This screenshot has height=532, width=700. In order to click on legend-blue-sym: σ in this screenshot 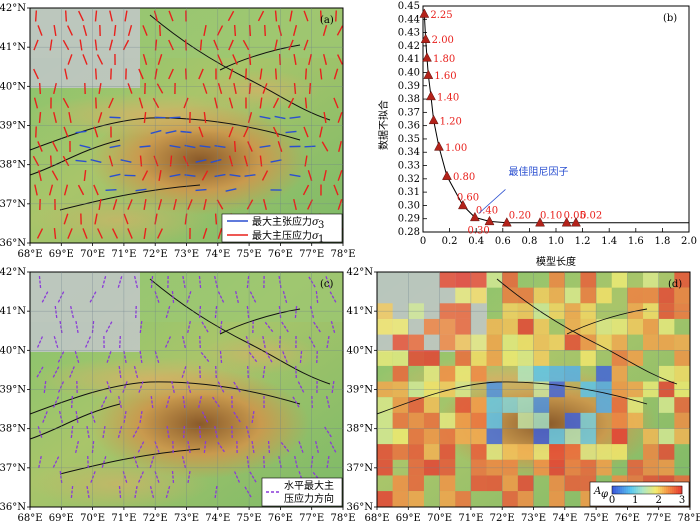, I will do `click(316, 222)`.